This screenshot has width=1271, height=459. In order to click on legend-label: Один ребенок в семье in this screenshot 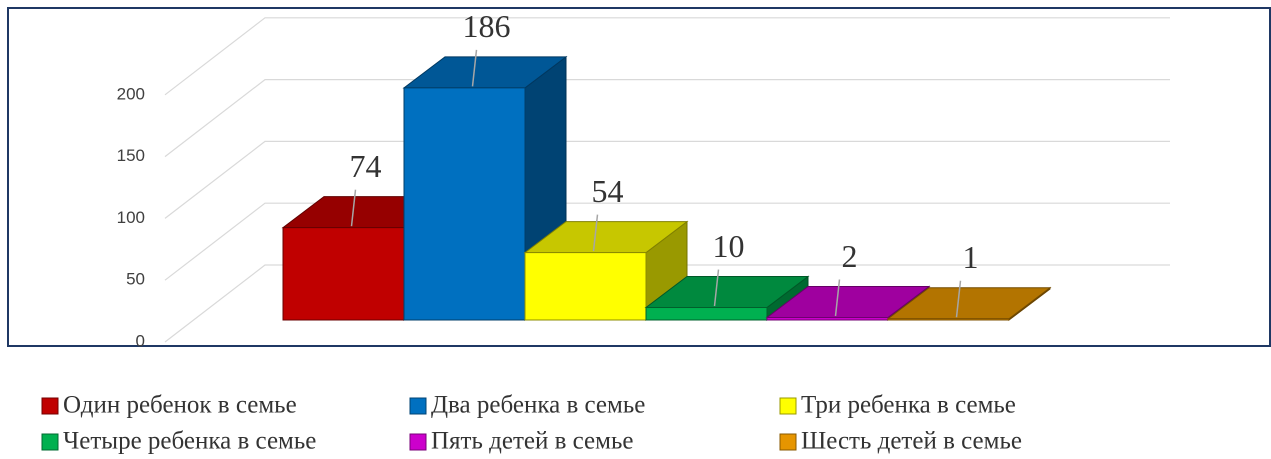, I will do `click(180, 405)`.